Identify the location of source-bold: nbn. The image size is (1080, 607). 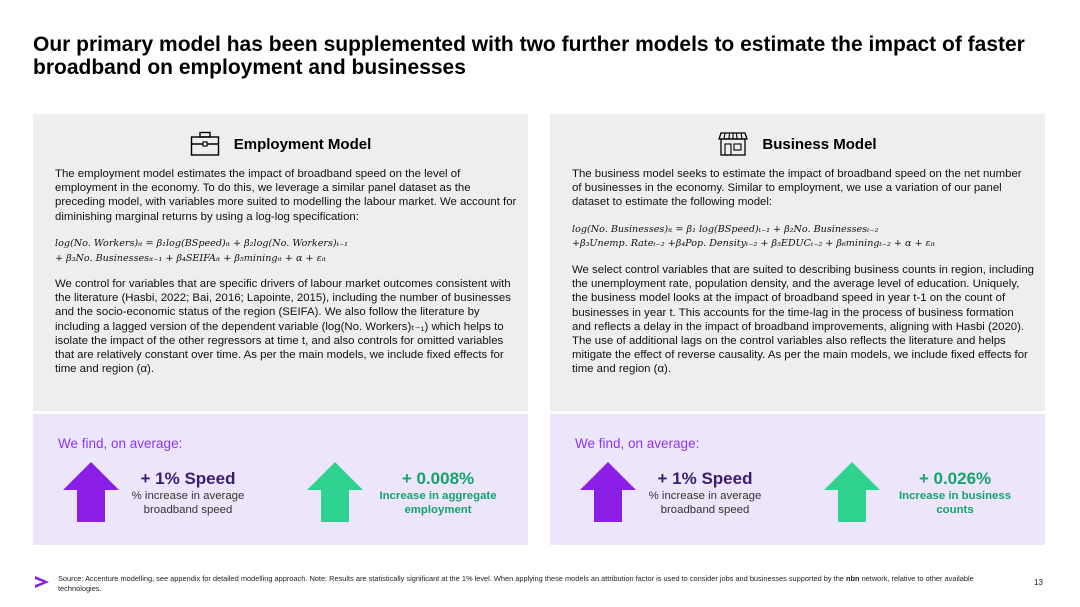
(852, 578).